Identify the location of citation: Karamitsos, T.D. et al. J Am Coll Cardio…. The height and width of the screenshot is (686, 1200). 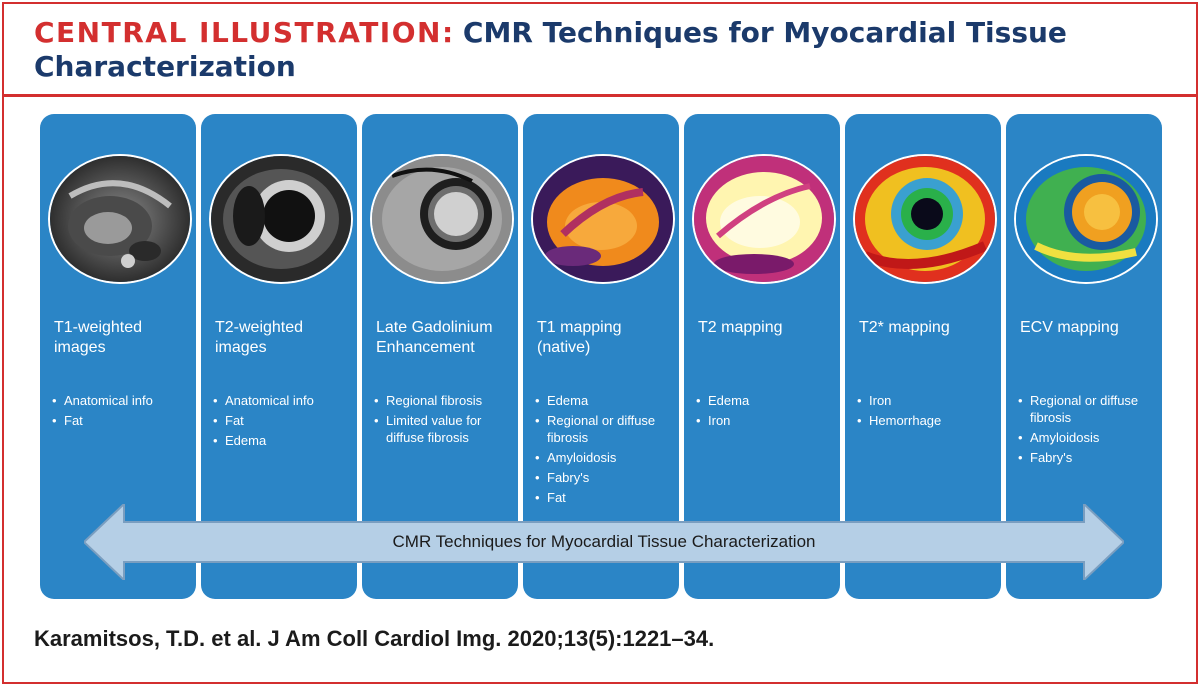
(374, 638).